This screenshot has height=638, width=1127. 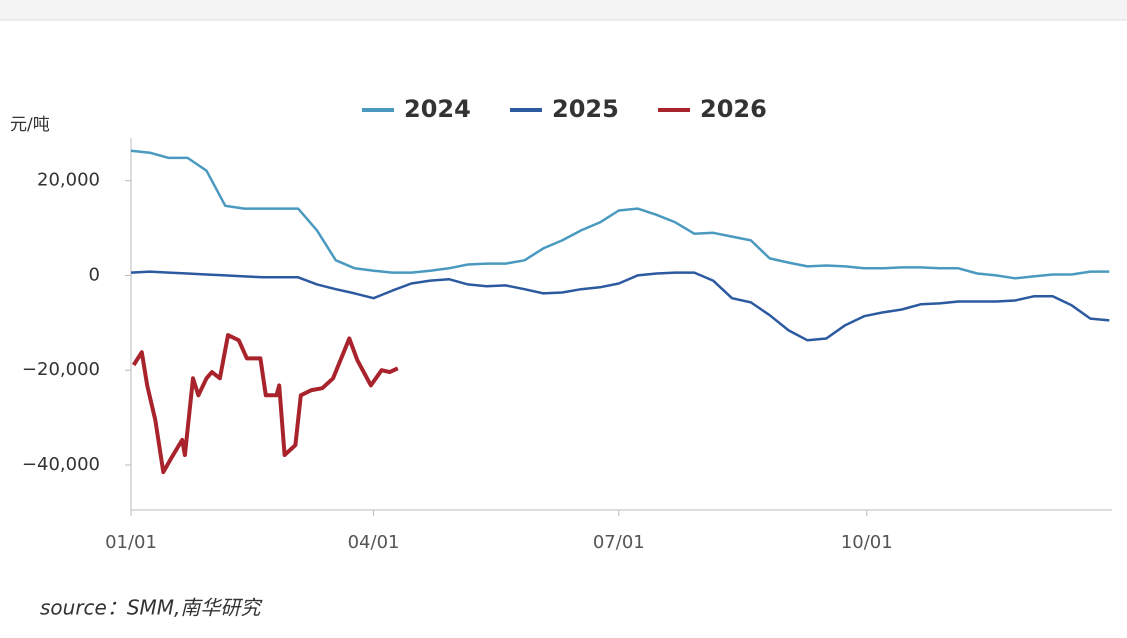 What do you see at coordinates (68, 180) in the screenshot?
I see `y-tick-label: 20,000` at bounding box center [68, 180].